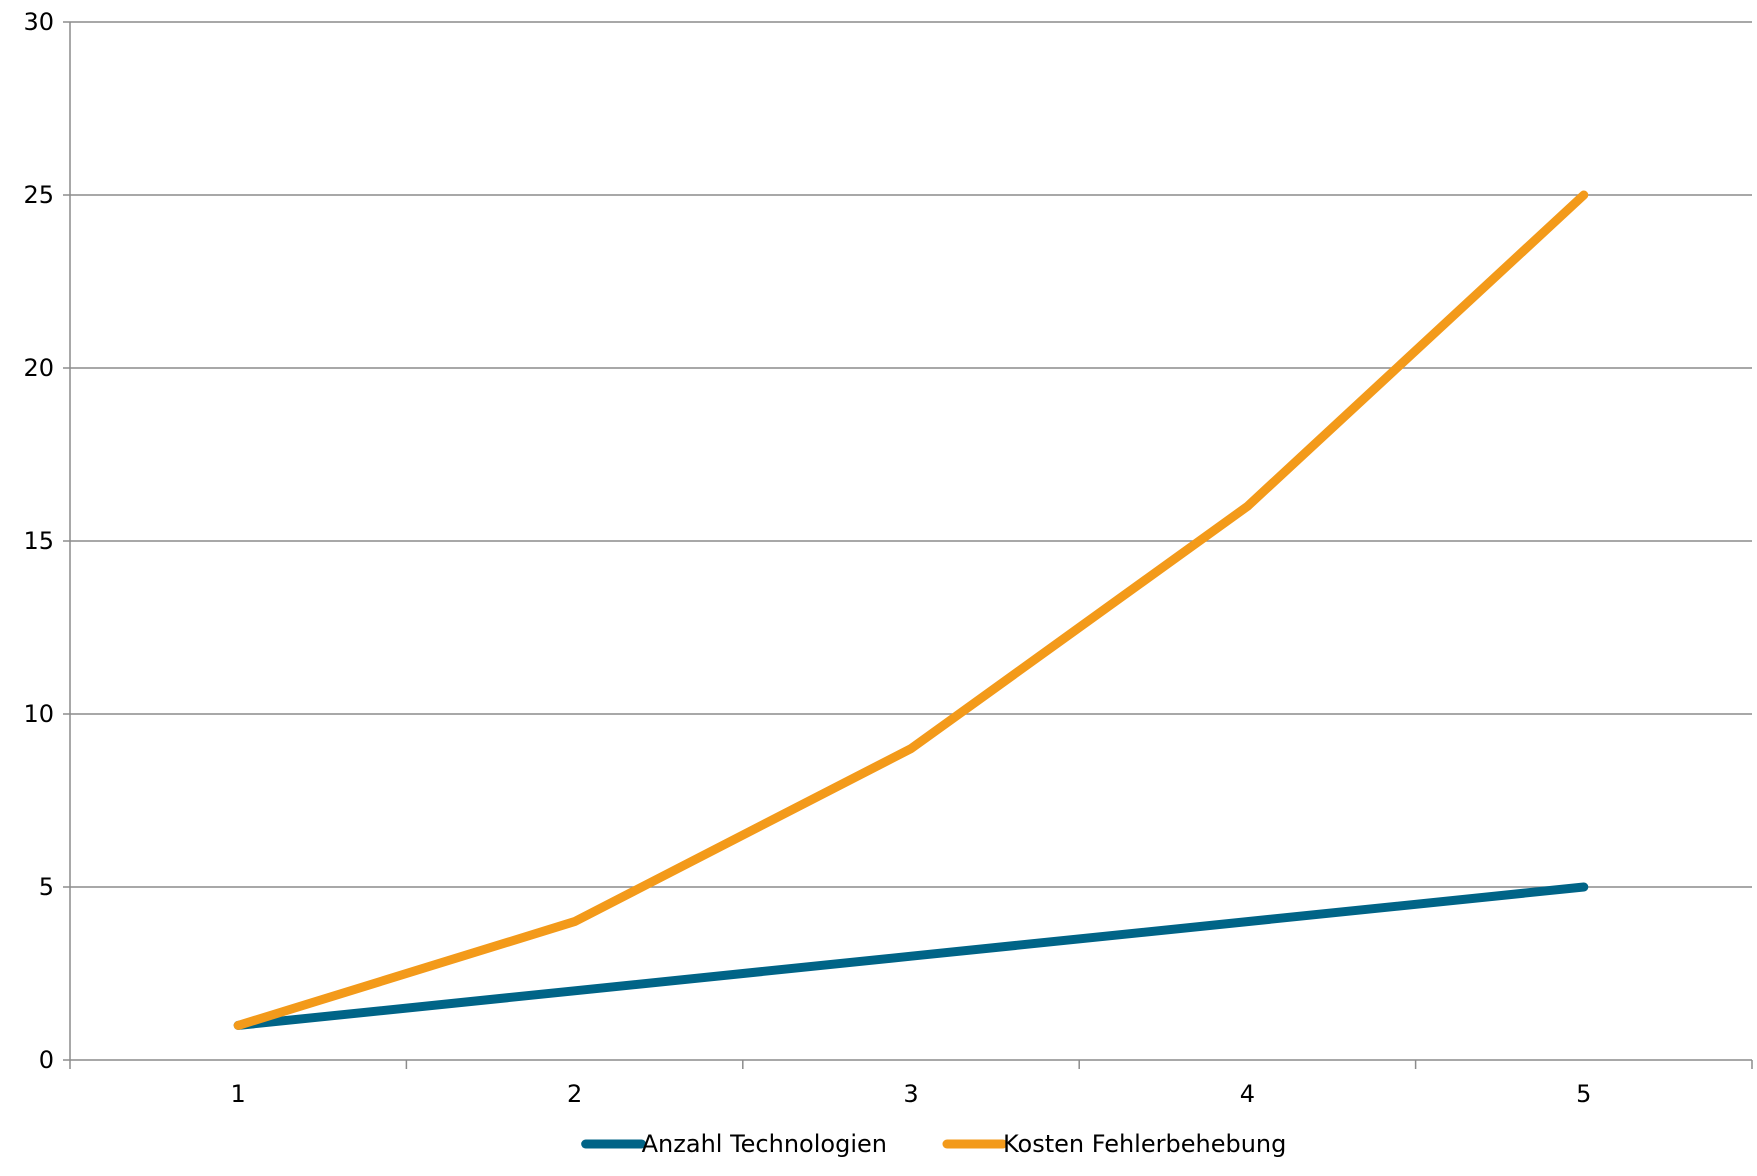 The image size is (1757, 1176). I want to click on y-tick-label-30: 30, so click(38, 22).